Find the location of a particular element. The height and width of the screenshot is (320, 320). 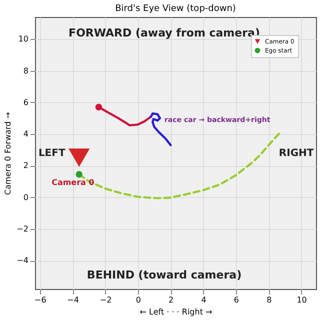

chart-title: Bird's Eye View (top-down) is located at coordinates (175, 9).